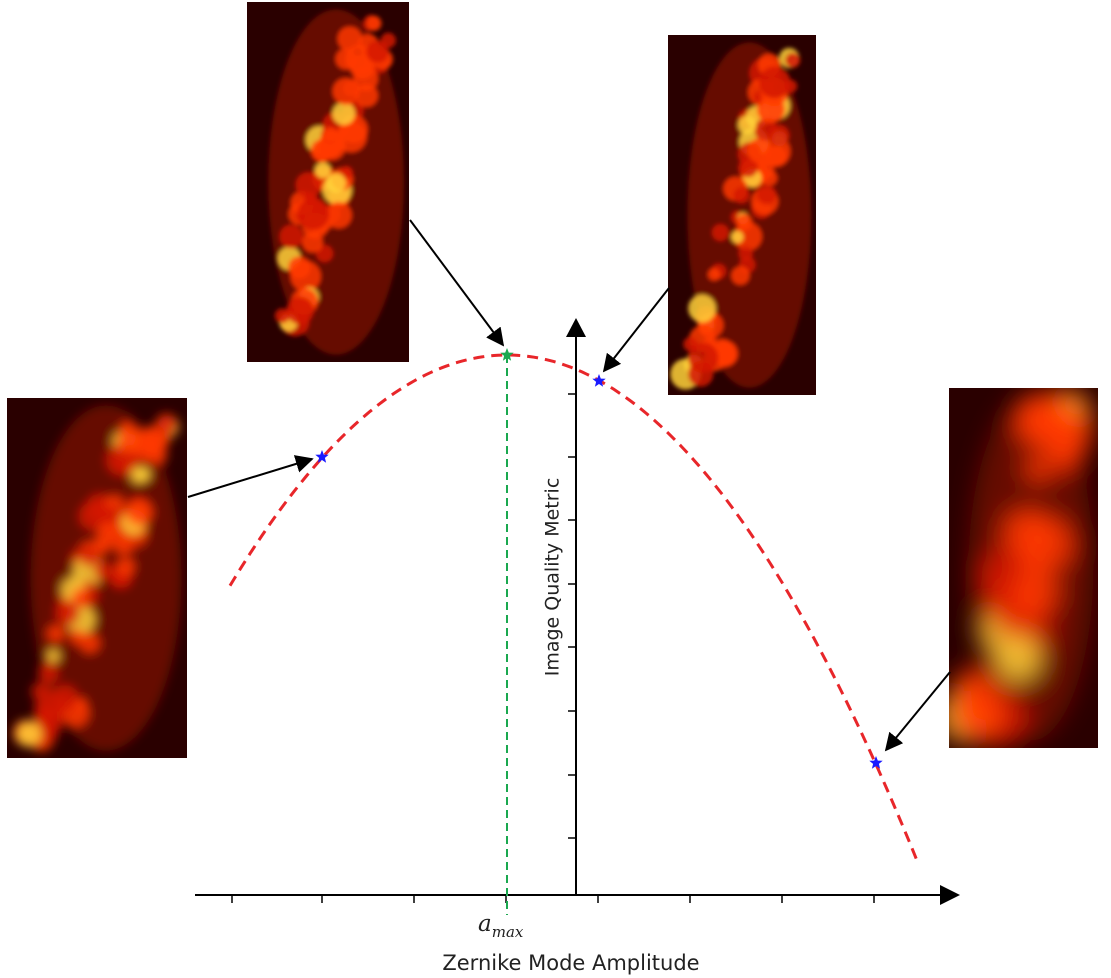 The width and height of the screenshot is (1111, 978). What do you see at coordinates (507, 354) in the screenshot?
I see `marker-peak-star-icon` at bounding box center [507, 354].